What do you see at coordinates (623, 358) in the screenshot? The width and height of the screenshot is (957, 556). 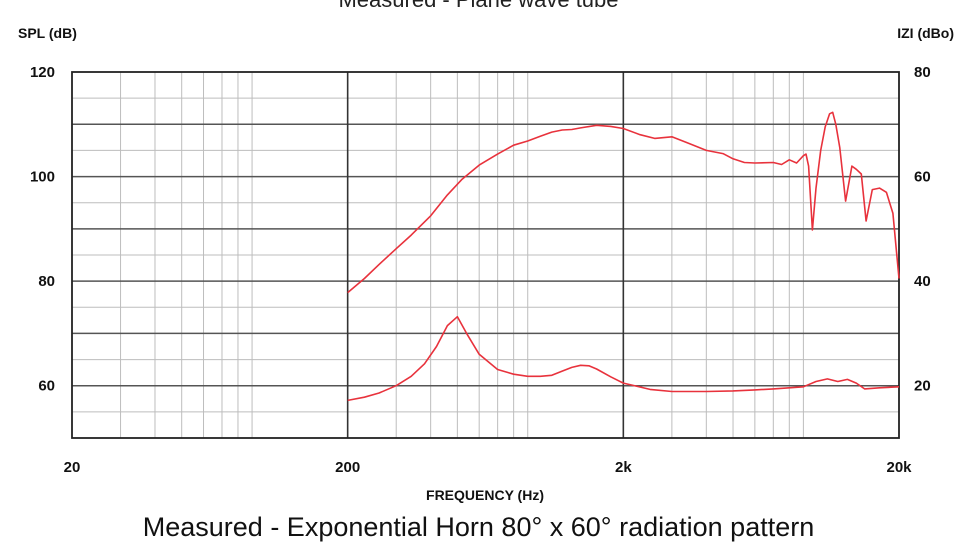 I see `series-impedance-line` at bounding box center [623, 358].